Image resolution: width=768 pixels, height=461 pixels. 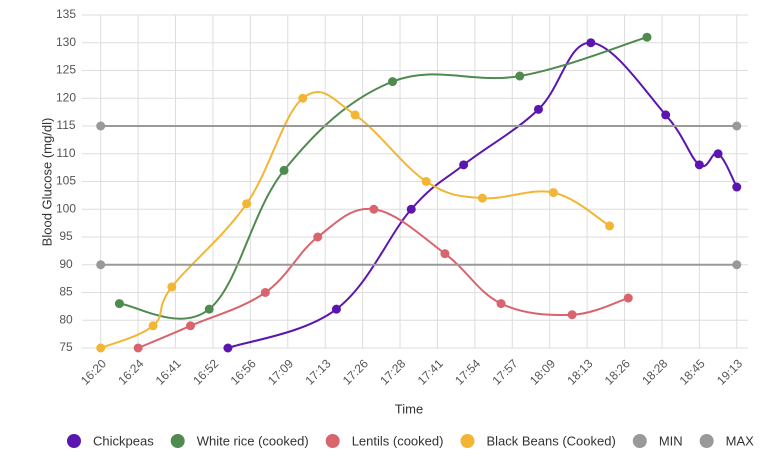 I want to click on y-tick-label: 130, so click(x=66, y=42).